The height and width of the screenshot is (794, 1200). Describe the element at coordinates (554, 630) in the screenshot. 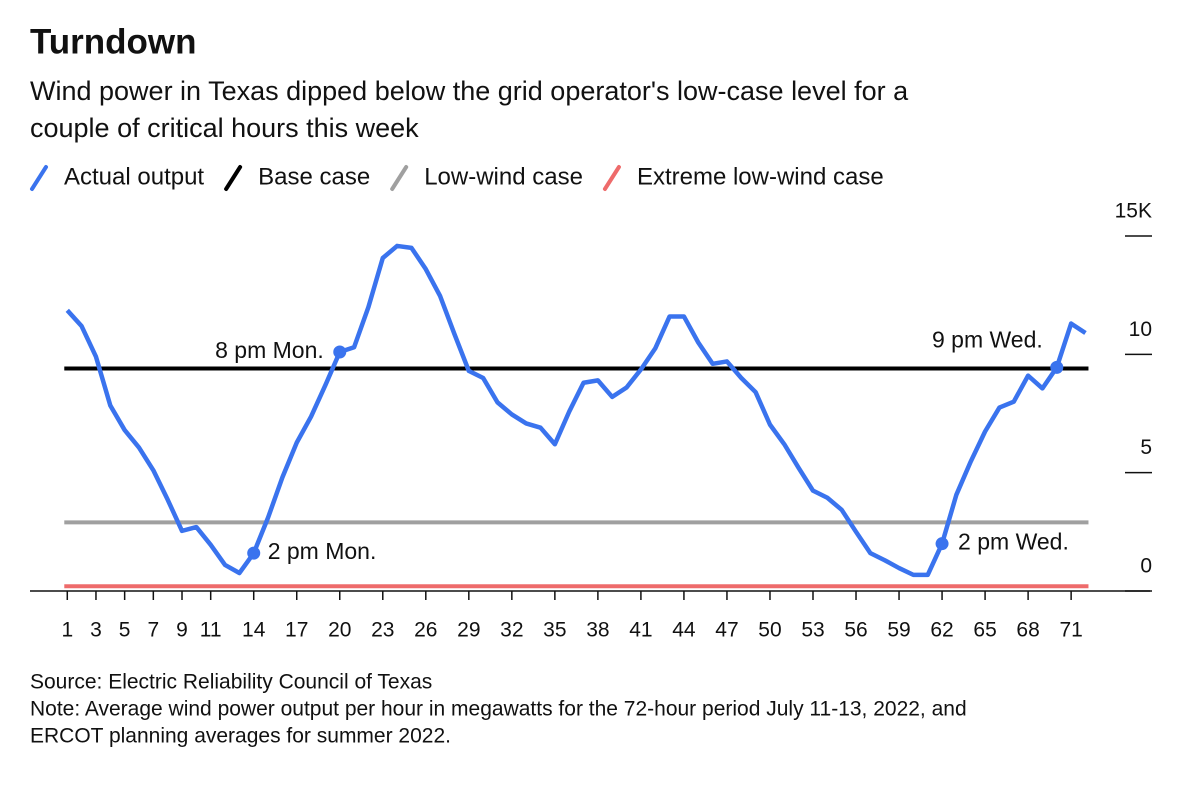

I see `x-tick-label: 35` at that location.